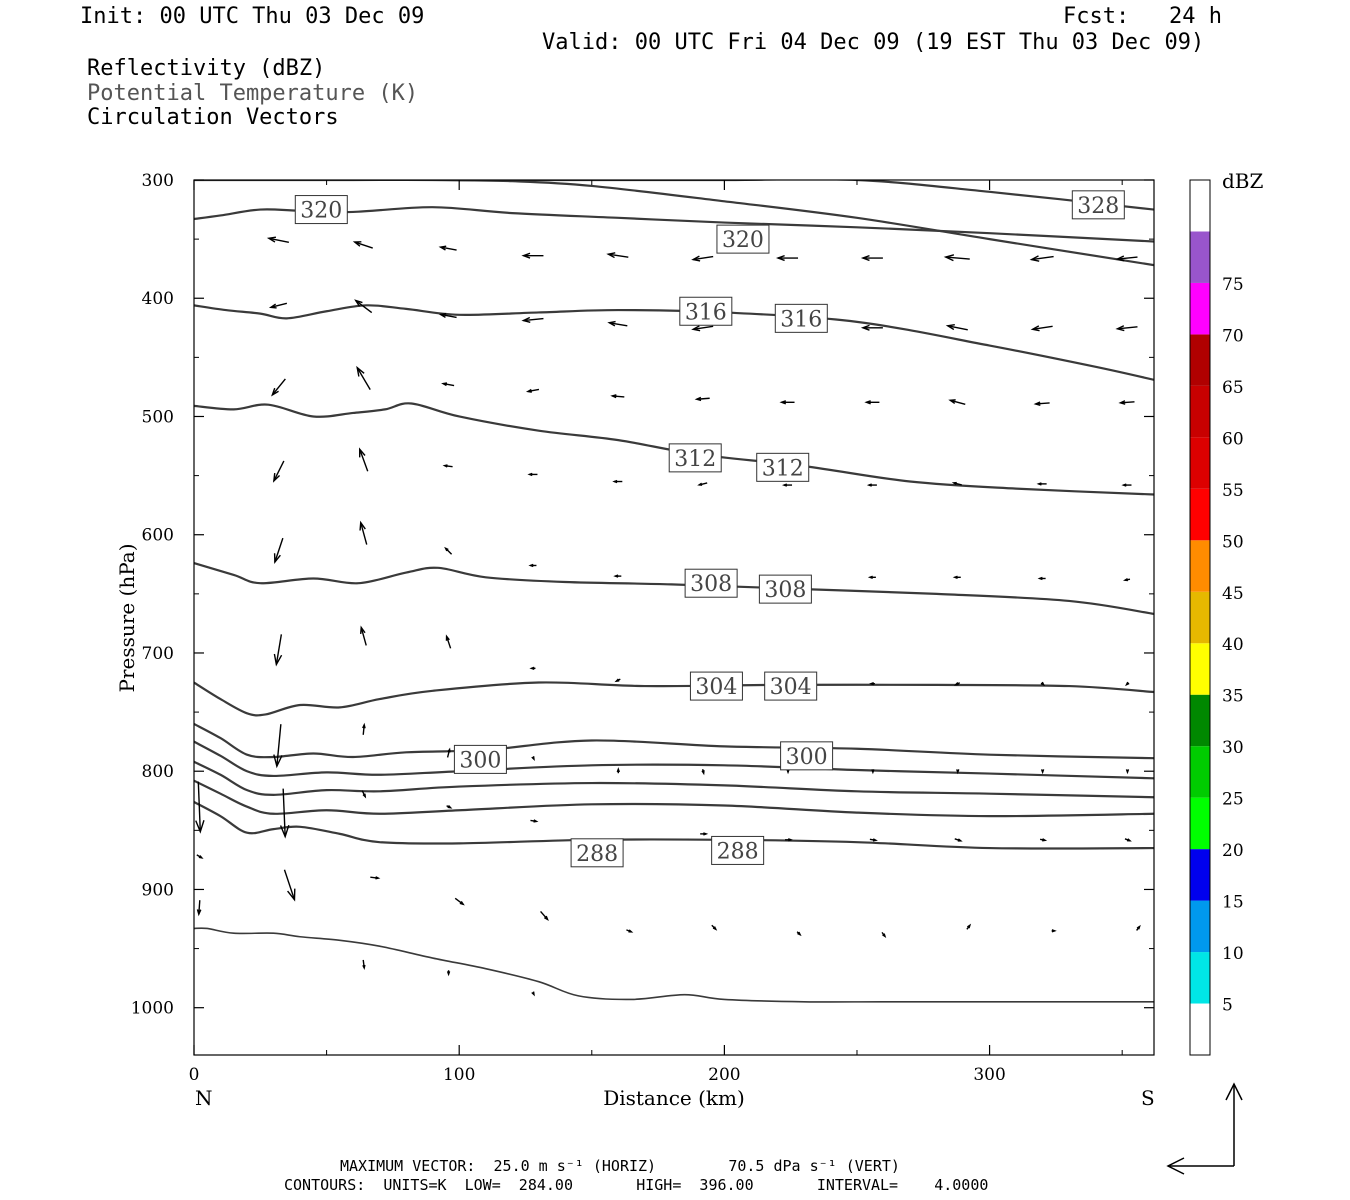 The width and height of the screenshot is (1350, 1200). What do you see at coordinates (152, 1009) in the screenshot?
I see `y-tick-label: 1000` at bounding box center [152, 1009].